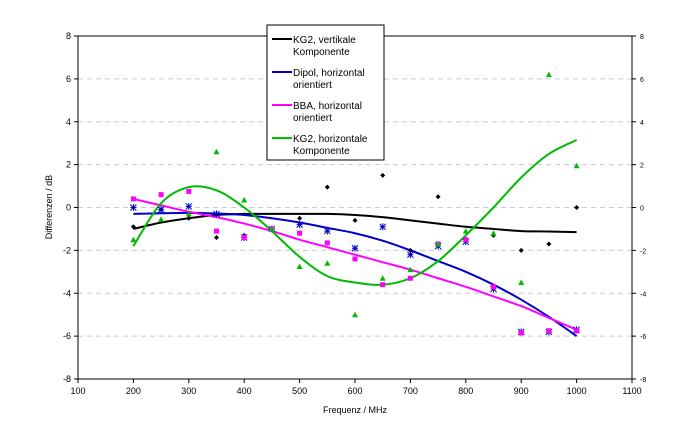 This screenshot has height=430, width=691. Describe the element at coordinates (68, 165) in the screenshot. I see `y-tick-label: 2` at that location.